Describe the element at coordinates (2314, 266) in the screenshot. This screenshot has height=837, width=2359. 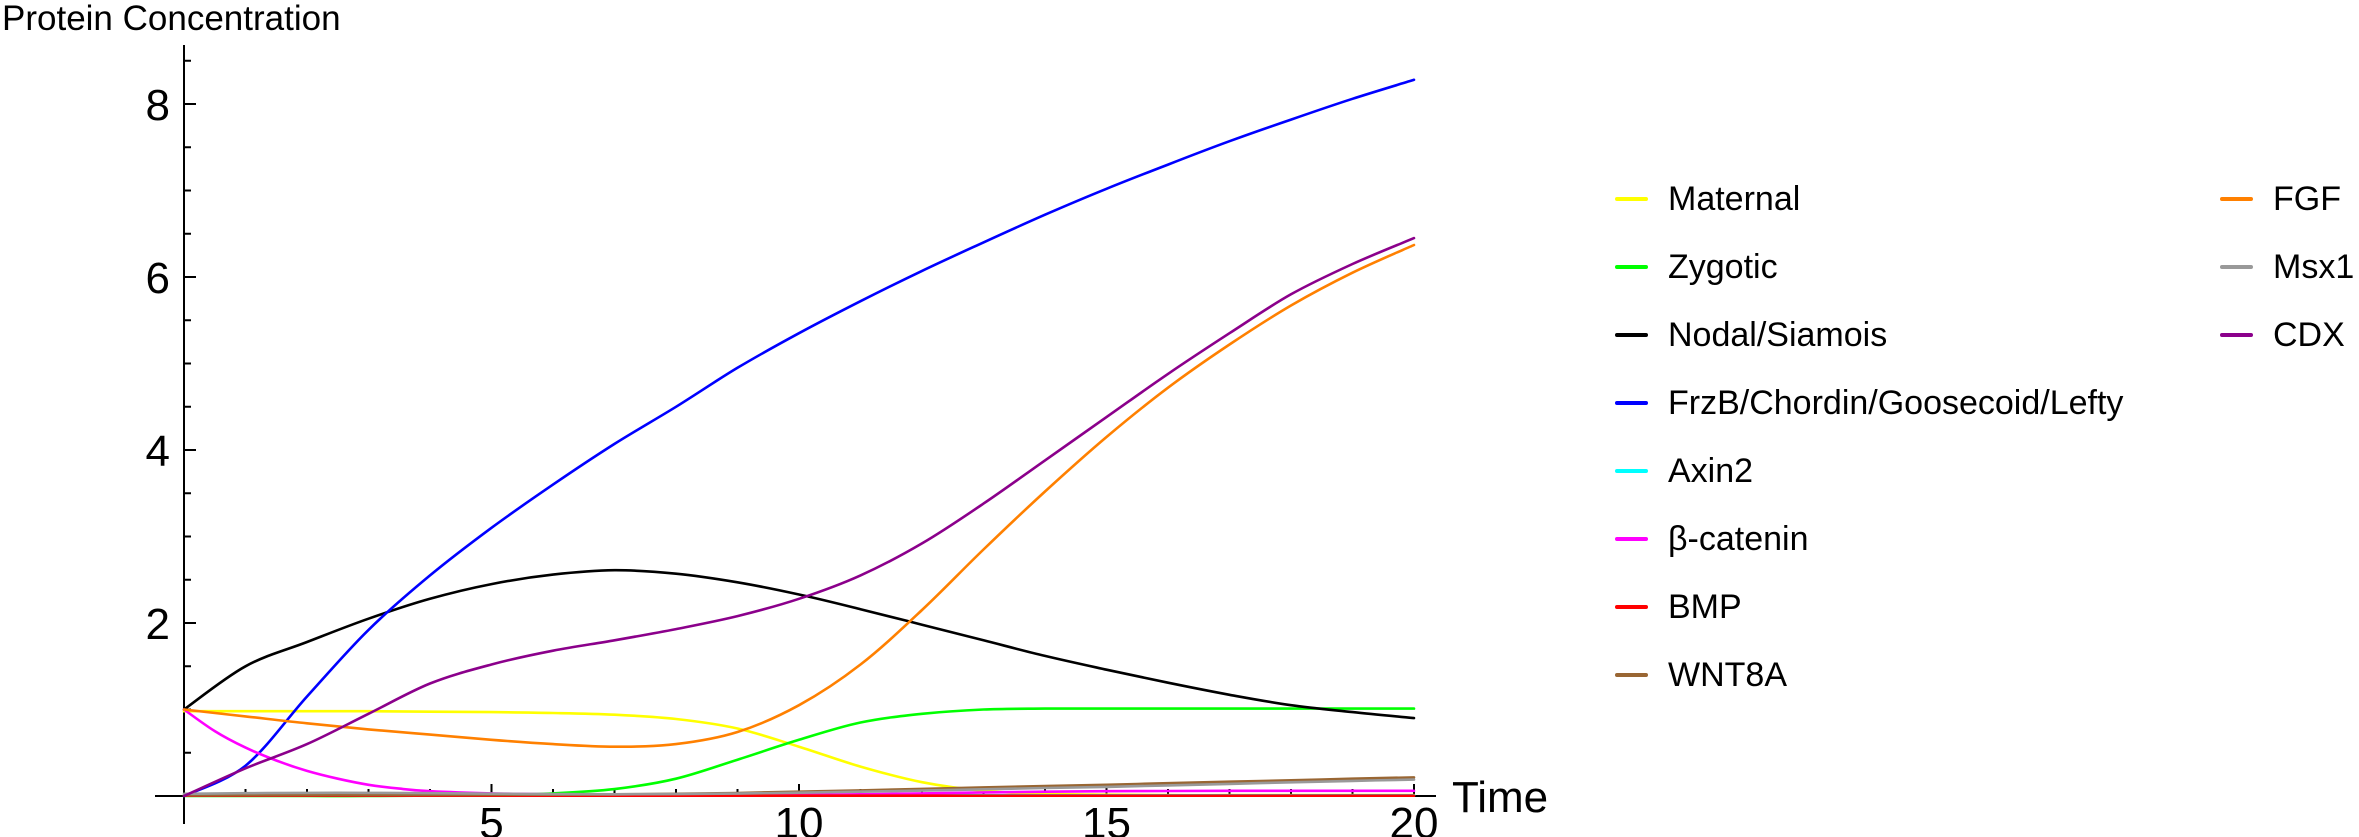
I see `legend-label: Msx1` at that location.